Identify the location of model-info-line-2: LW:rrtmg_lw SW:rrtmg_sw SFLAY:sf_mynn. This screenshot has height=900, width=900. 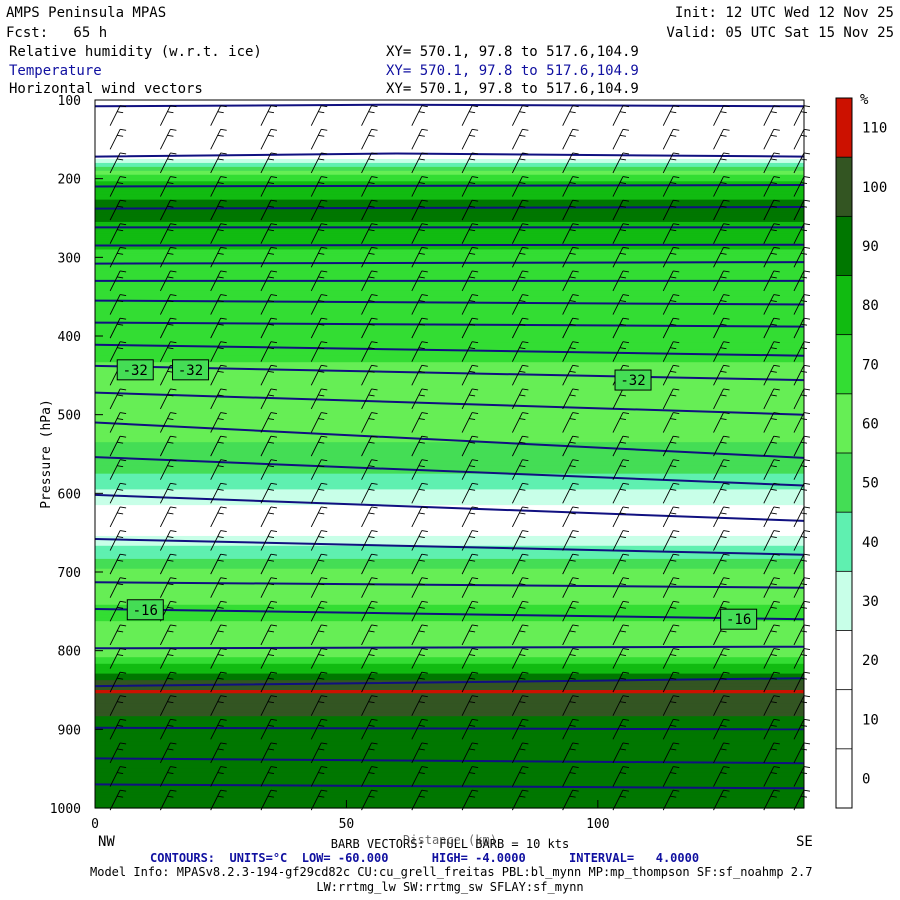
(450, 887).